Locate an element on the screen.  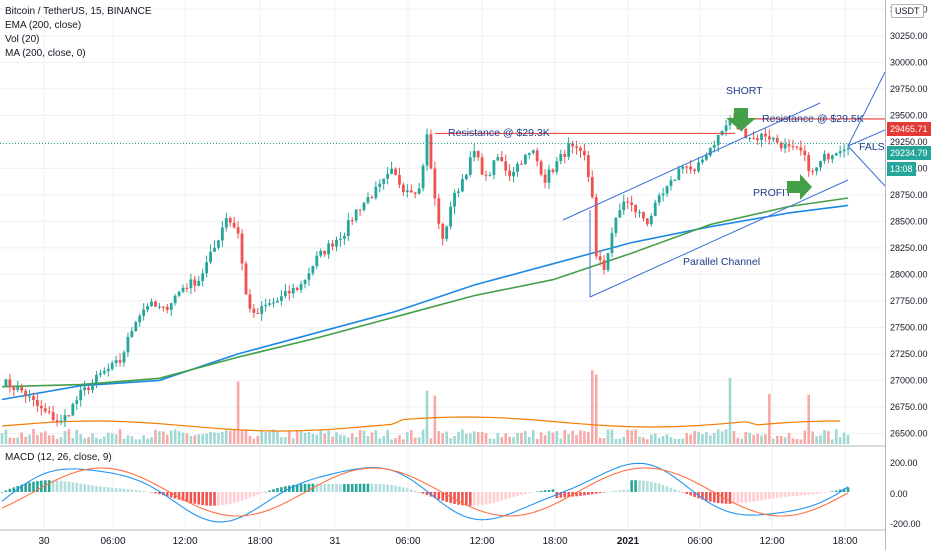
y-tick-label: 29250.00 is located at coordinates (909, 142).